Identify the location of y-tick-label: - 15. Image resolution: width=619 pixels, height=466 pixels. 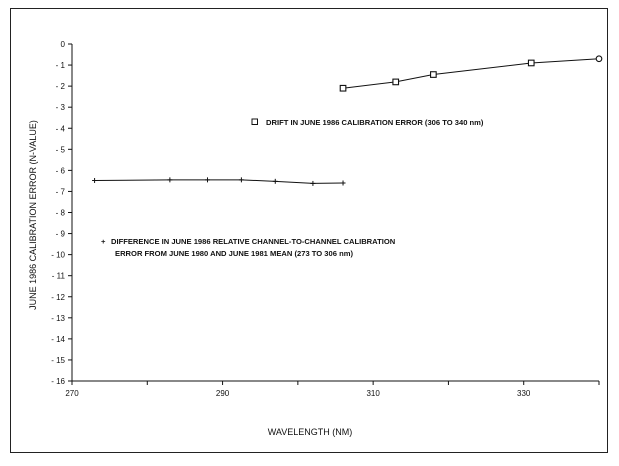
(58, 360).